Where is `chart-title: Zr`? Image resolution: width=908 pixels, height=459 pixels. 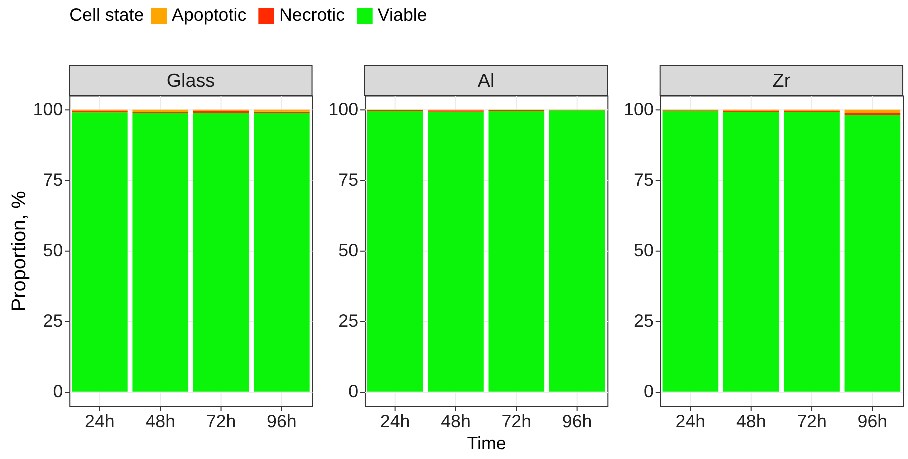 chart-title: Zr is located at coordinates (781, 81).